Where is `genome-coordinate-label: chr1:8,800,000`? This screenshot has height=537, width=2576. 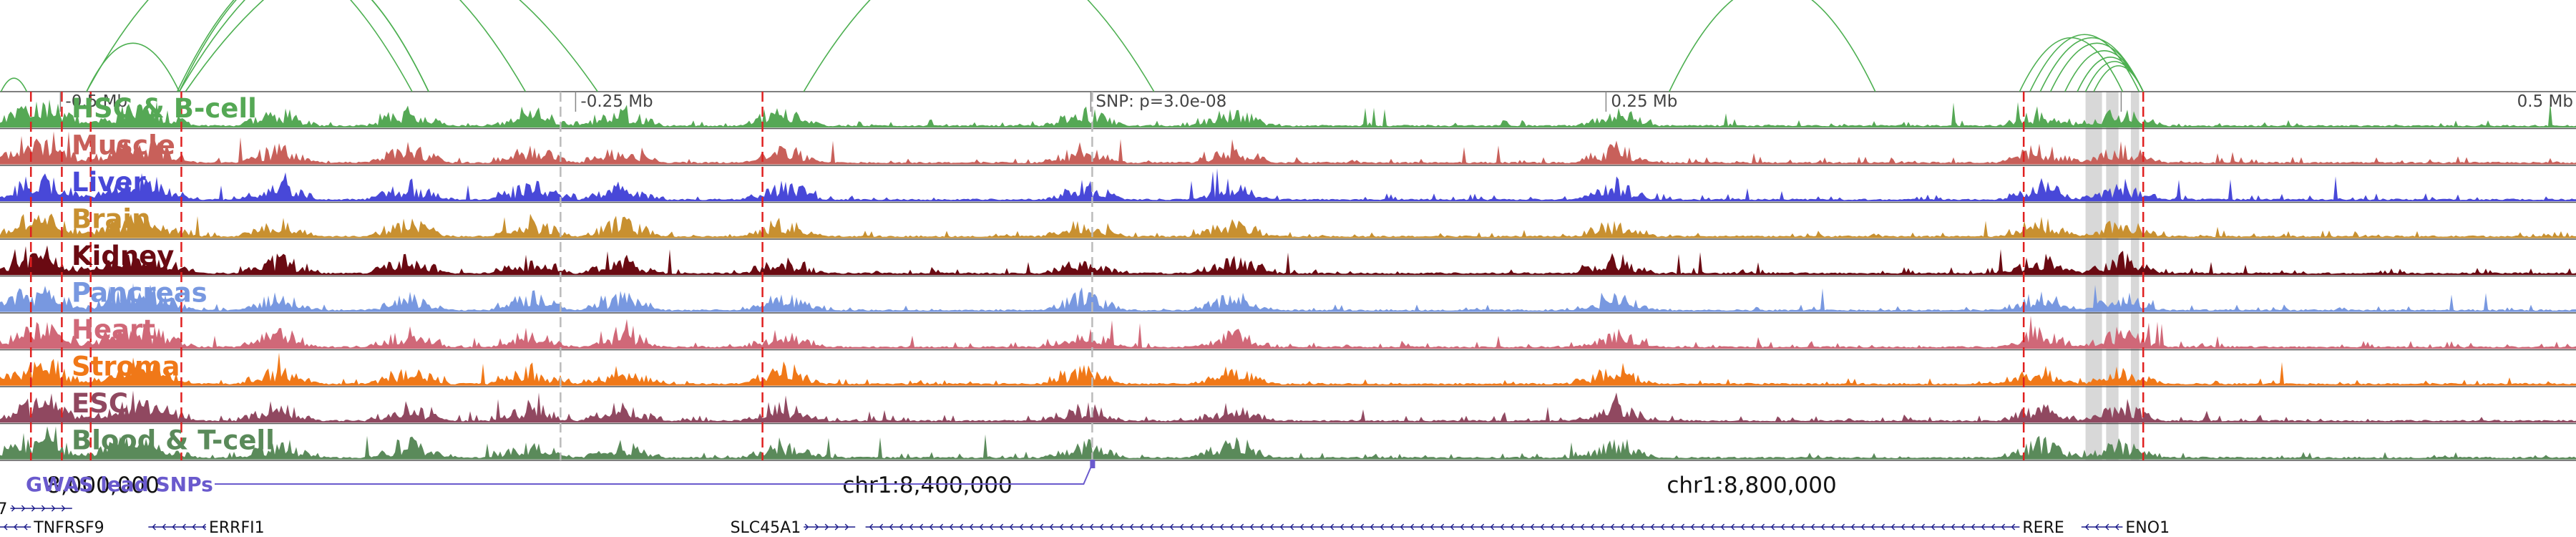 genome-coordinate-label: chr1:8,800,000 is located at coordinates (1751, 485).